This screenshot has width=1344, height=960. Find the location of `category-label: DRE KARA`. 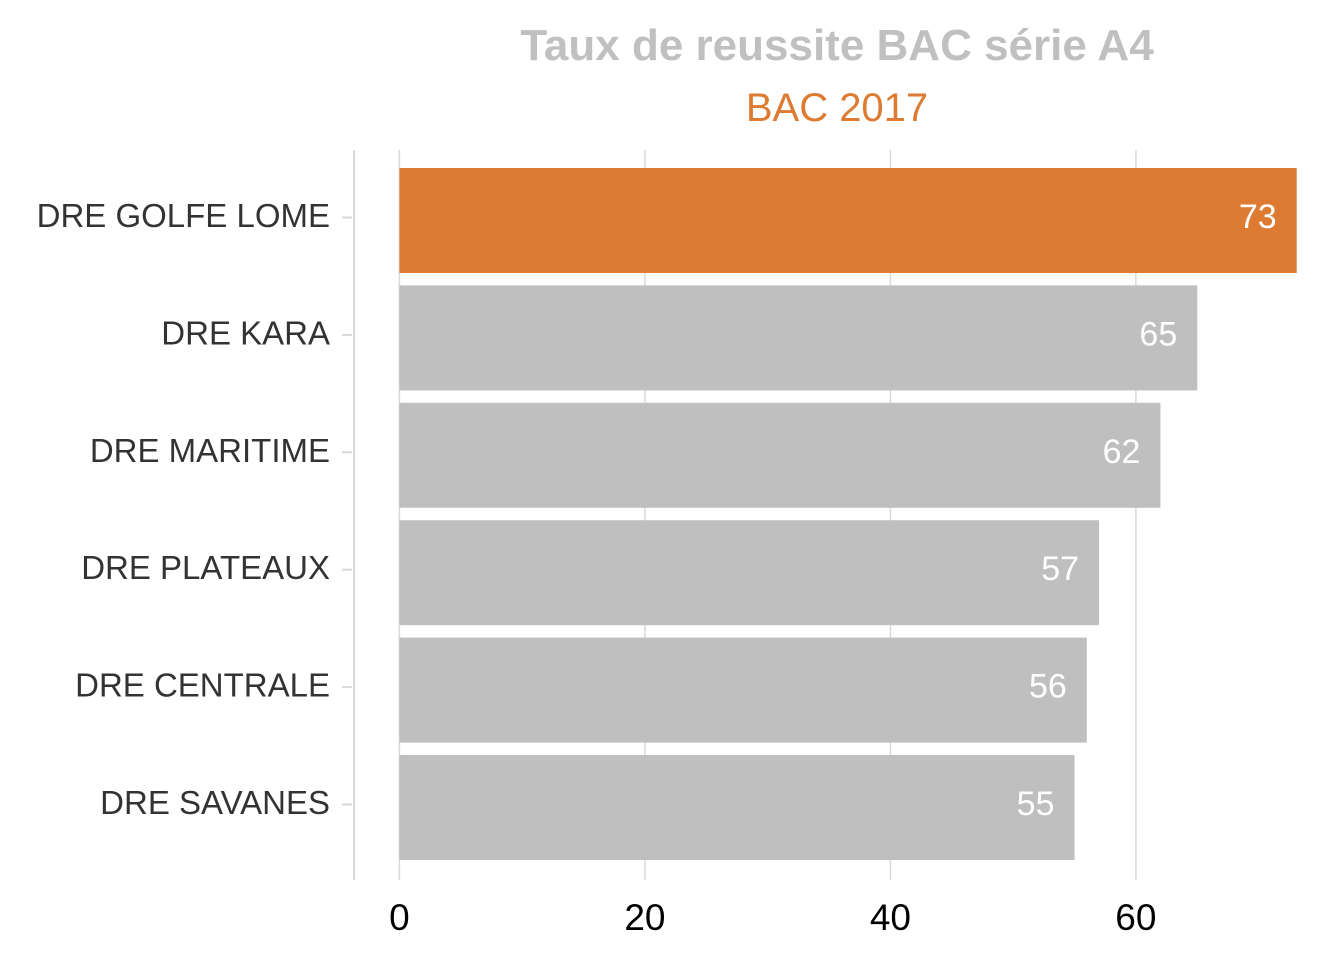

category-label: DRE KARA is located at coordinates (245, 332).